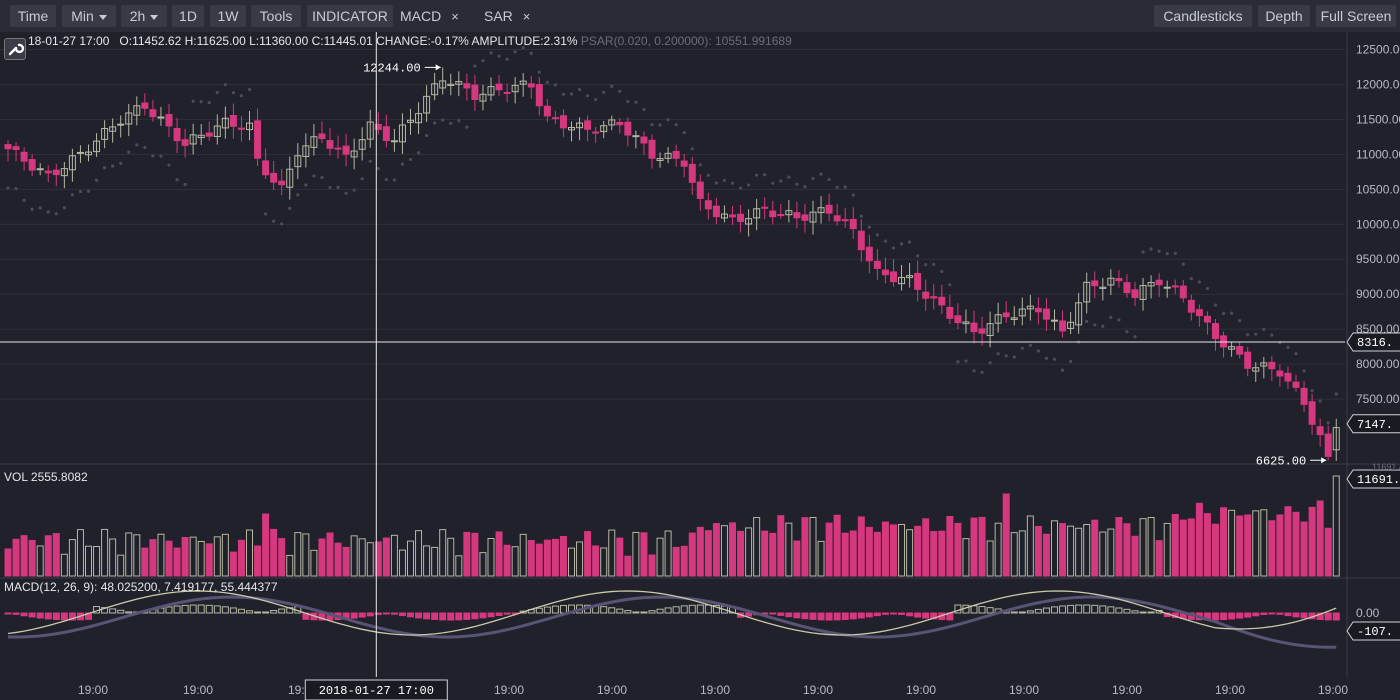 Image resolution: width=1400 pixels, height=700 pixels. Describe the element at coordinates (1373, 631) in the screenshot. I see `macd-value-tag-box` at that location.